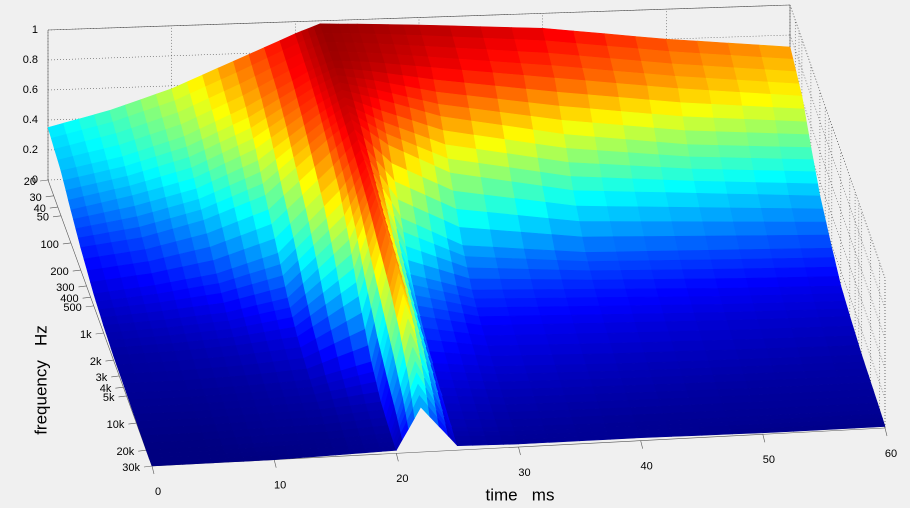 This screenshot has width=910, height=508. Describe the element at coordinates (35, 30) in the screenshot. I see `z-tick-label: 1` at that location.